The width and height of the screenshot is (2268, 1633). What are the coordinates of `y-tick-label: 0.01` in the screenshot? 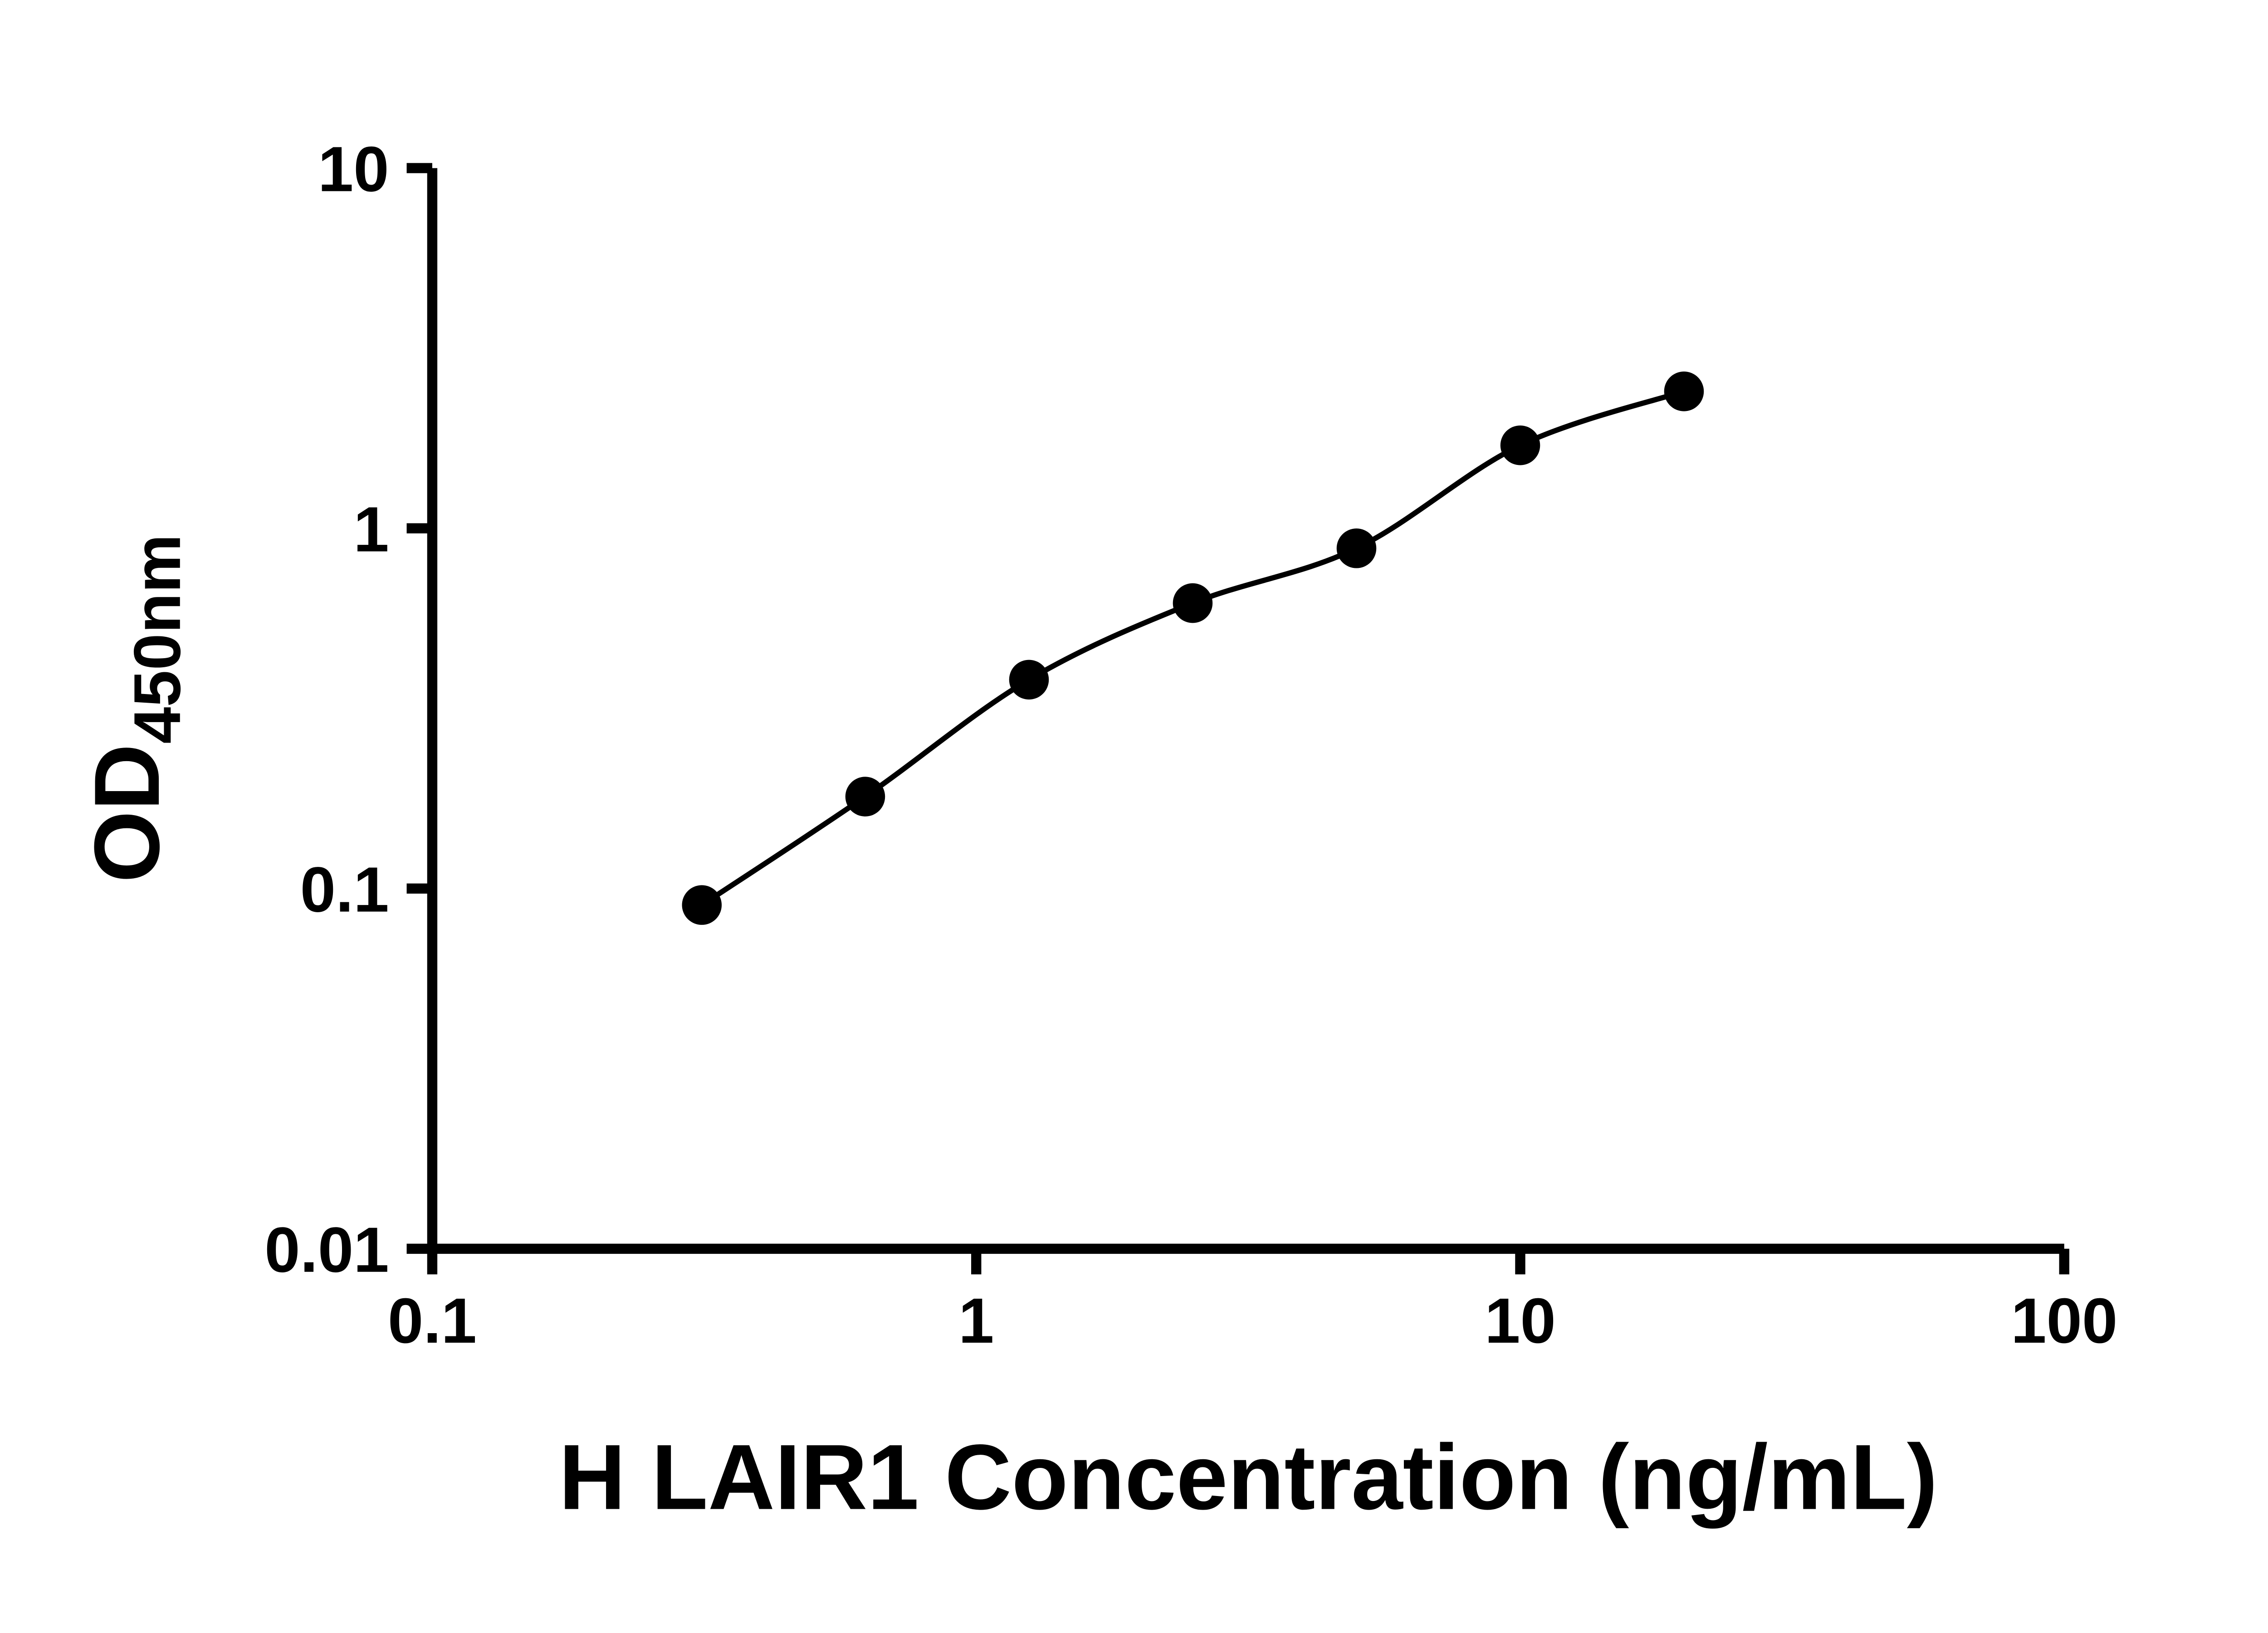 It's located at (326, 1250).